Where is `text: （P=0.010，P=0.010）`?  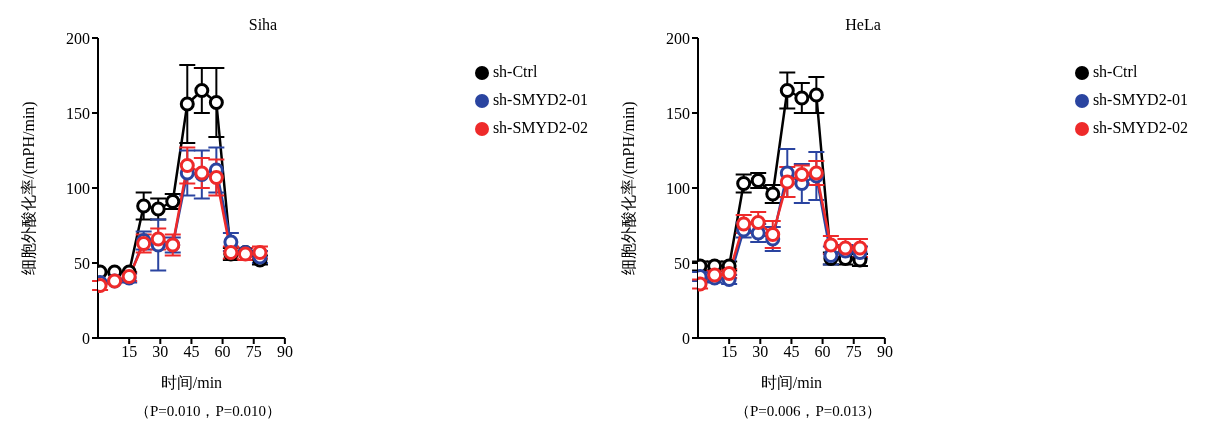 text: （P=0.010，P=0.010） is located at coordinates (208, 411).